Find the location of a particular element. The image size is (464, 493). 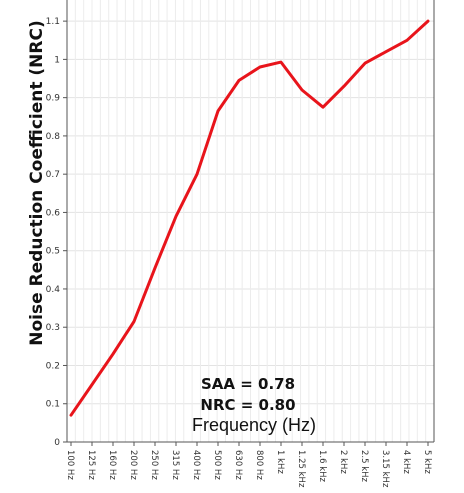

x-tick-label: 200 Hz is located at coordinates (133, 465).